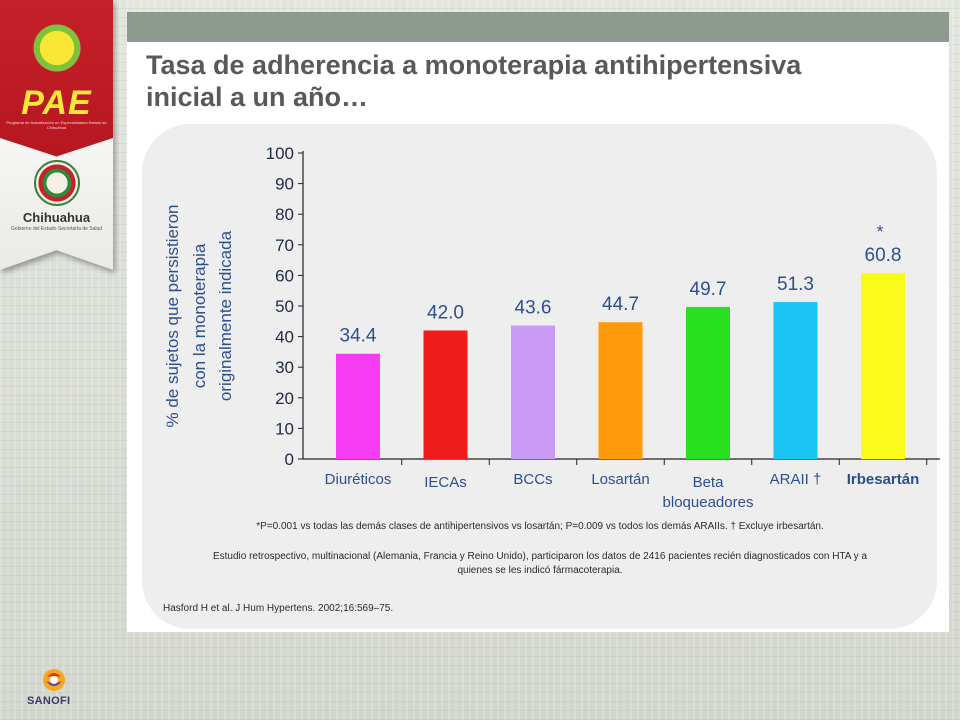  Describe the element at coordinates (708, 502) in the screenshot. I see `x-category-label: bloqueadores` at that location.